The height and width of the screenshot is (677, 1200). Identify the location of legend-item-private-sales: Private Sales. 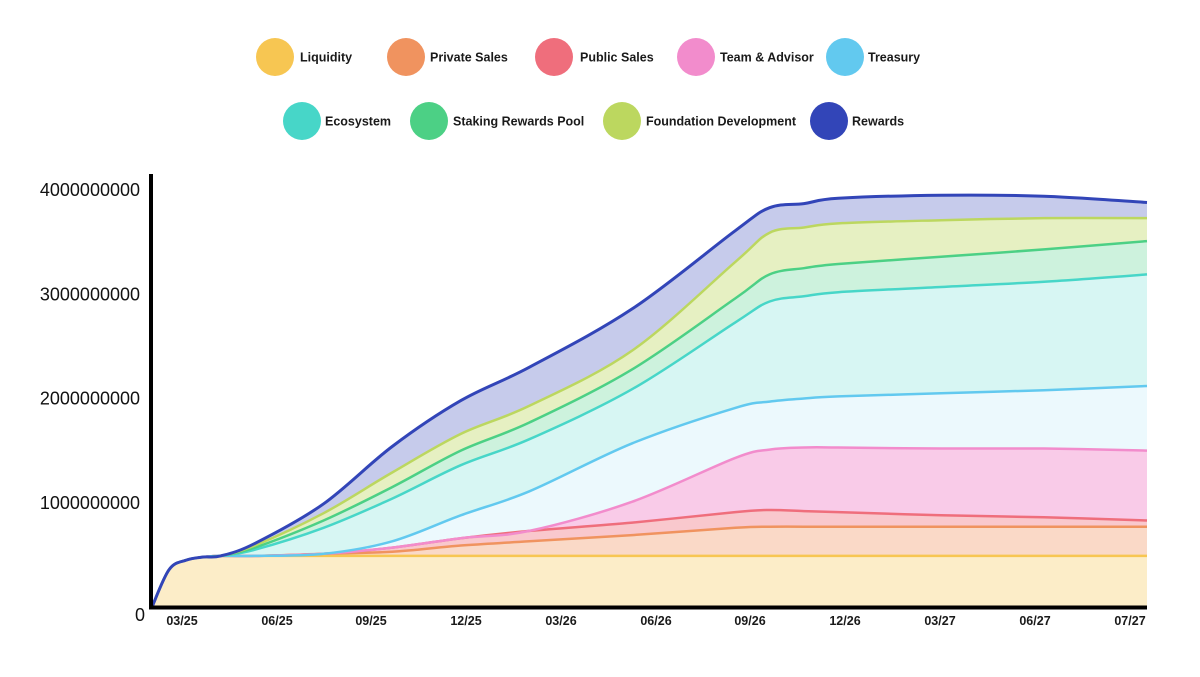
(447, 57).